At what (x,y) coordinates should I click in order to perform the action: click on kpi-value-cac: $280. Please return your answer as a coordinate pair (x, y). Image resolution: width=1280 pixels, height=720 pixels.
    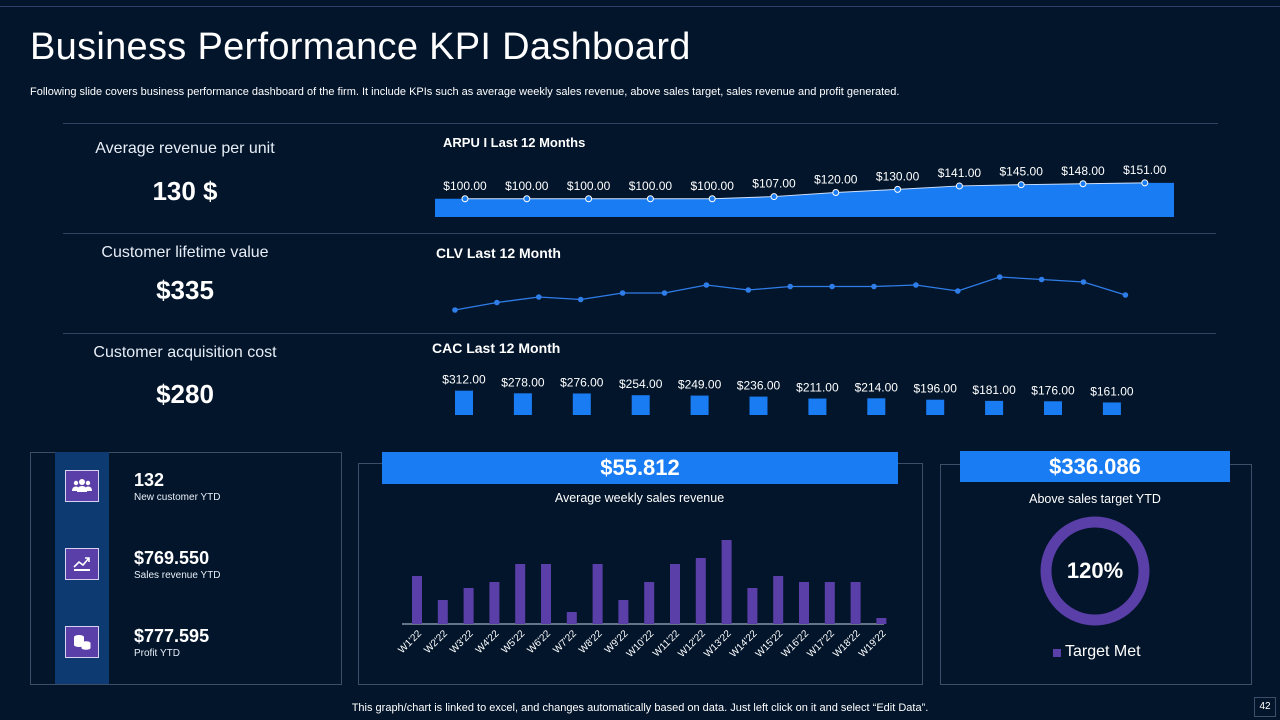
    Looking at the image, I should click on (185, 394).